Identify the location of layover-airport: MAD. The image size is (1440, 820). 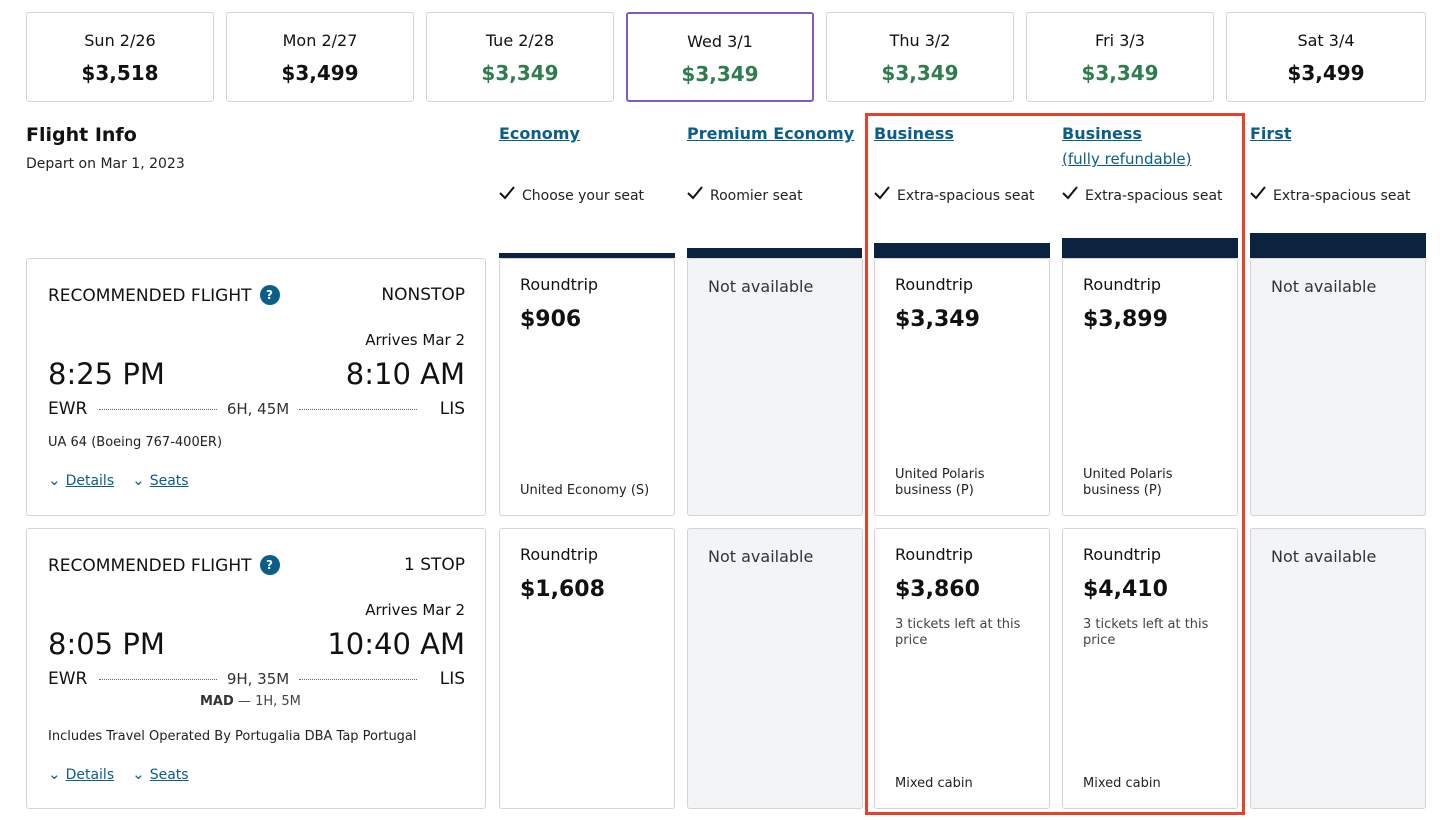
(217, 701).